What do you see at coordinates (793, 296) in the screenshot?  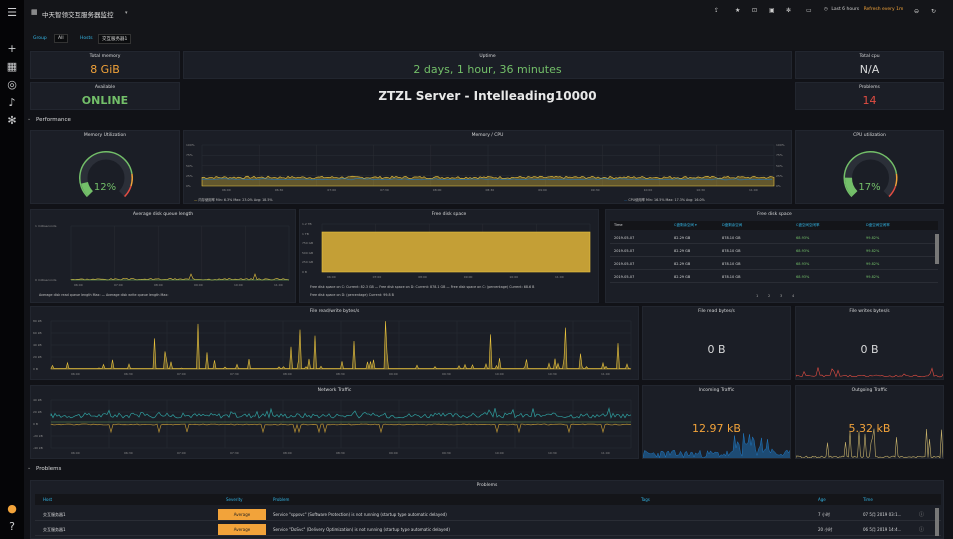 I see `pagination-page: 4` at bounding box center [793, 296].